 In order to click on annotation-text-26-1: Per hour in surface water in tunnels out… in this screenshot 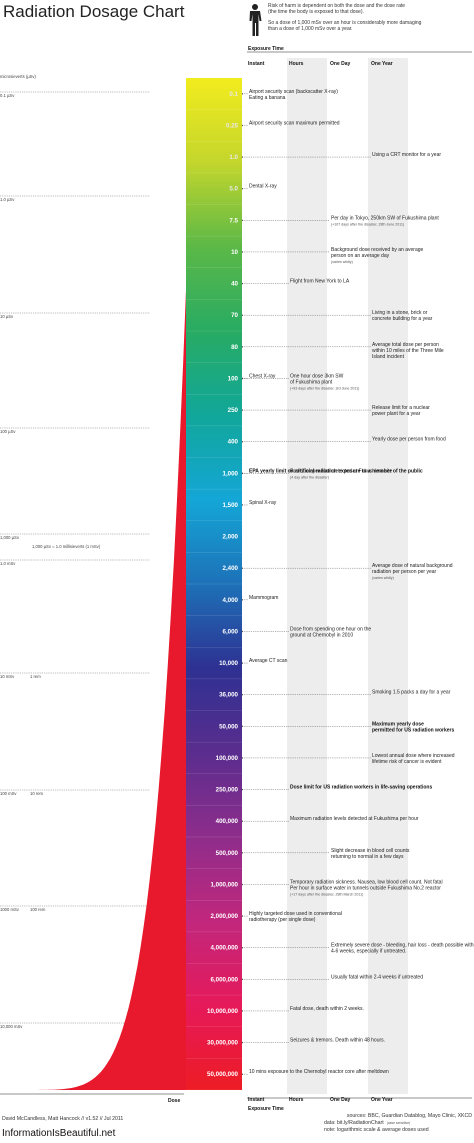, I will do `click(365, 888)`.